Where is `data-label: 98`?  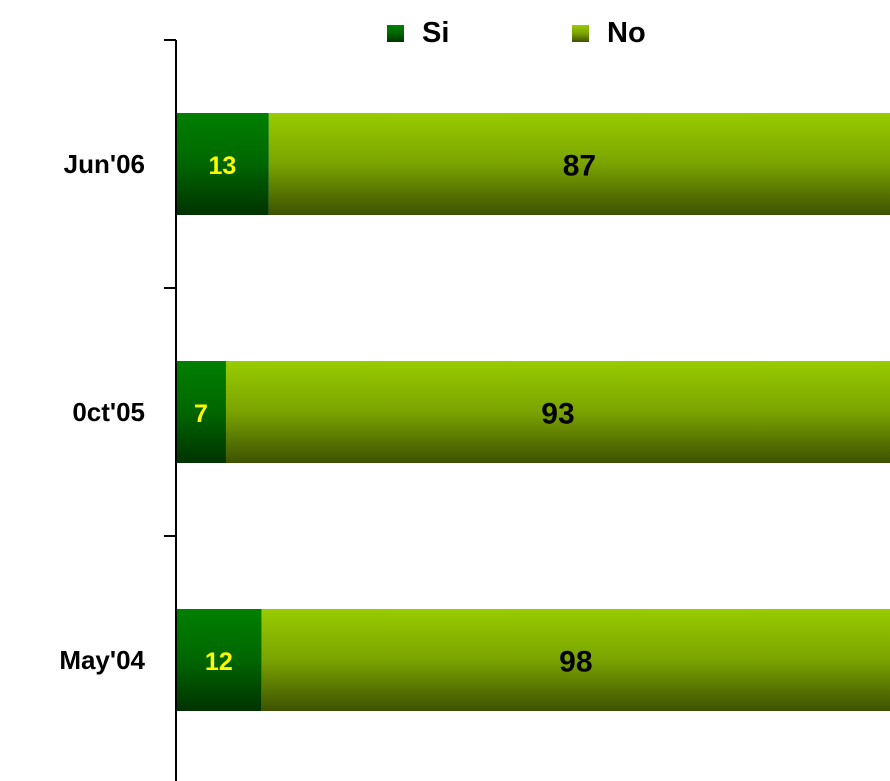 data-label: 98 is located at coordinates (575, 662).